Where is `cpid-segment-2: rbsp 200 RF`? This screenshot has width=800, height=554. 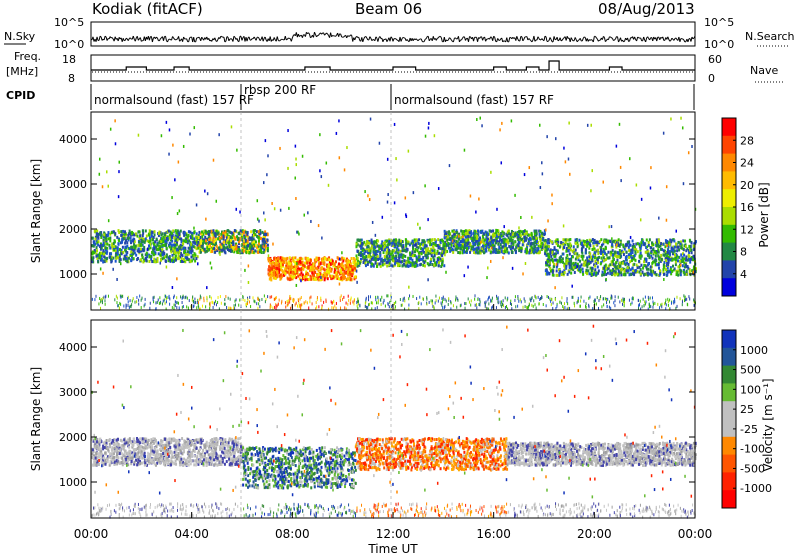 cpid-segment-2: rbsp 200 RF is located at coordinates (280, 90).